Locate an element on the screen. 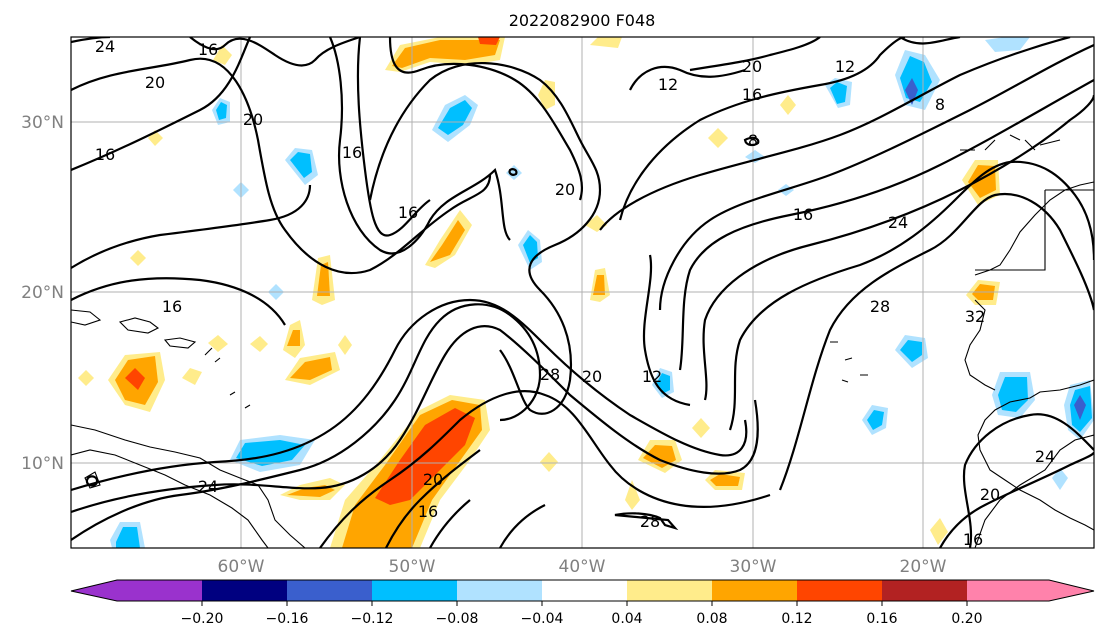 The image size is (1105, 639). colorbar-tick-label: −0.04 is located at coordinates (542, 619).